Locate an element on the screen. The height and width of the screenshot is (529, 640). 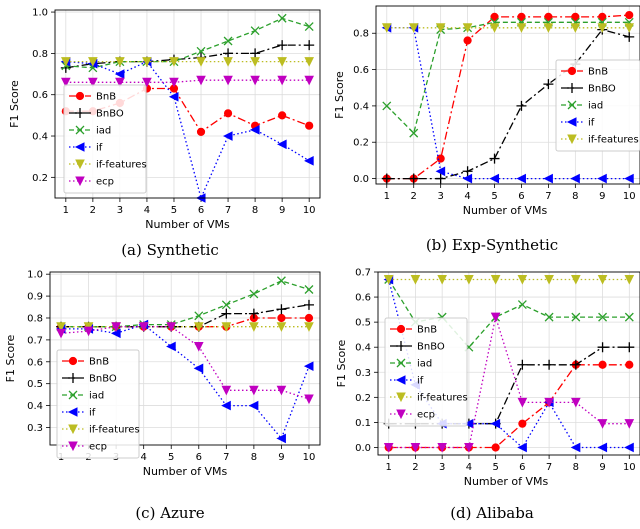
series-line-BnB is located at coordinates (508, 97).